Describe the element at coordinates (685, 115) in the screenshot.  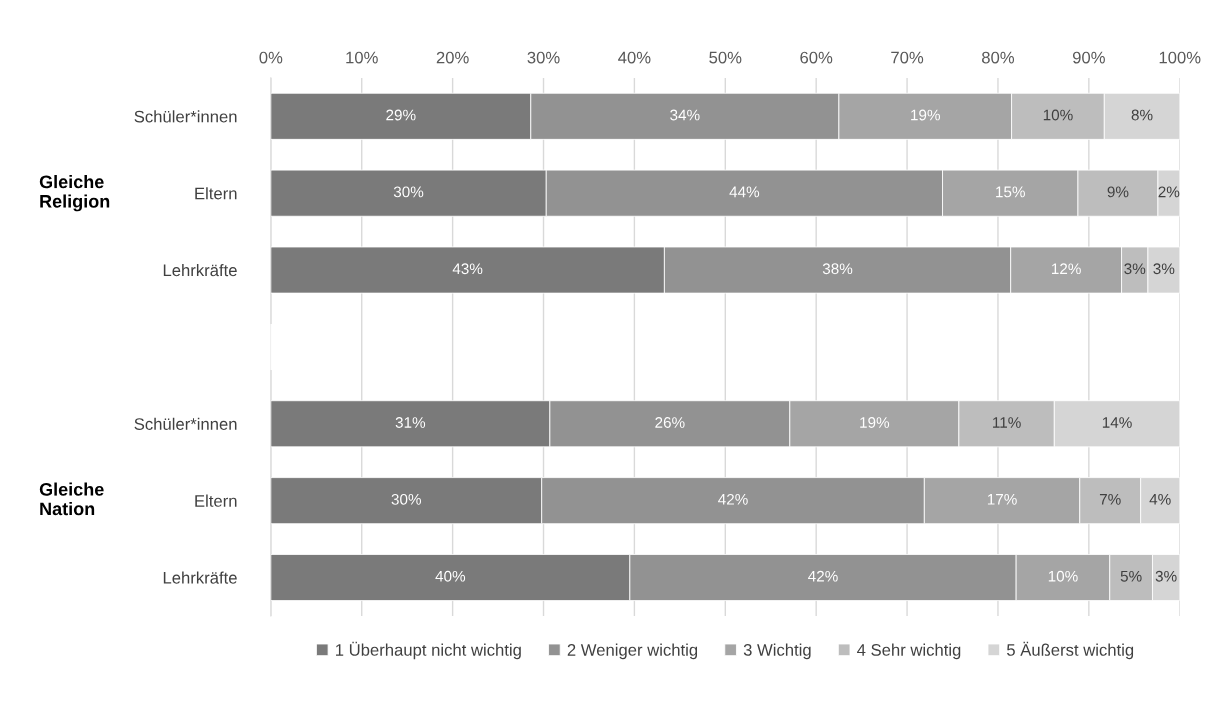
I see `data-label: 34%` at that location.